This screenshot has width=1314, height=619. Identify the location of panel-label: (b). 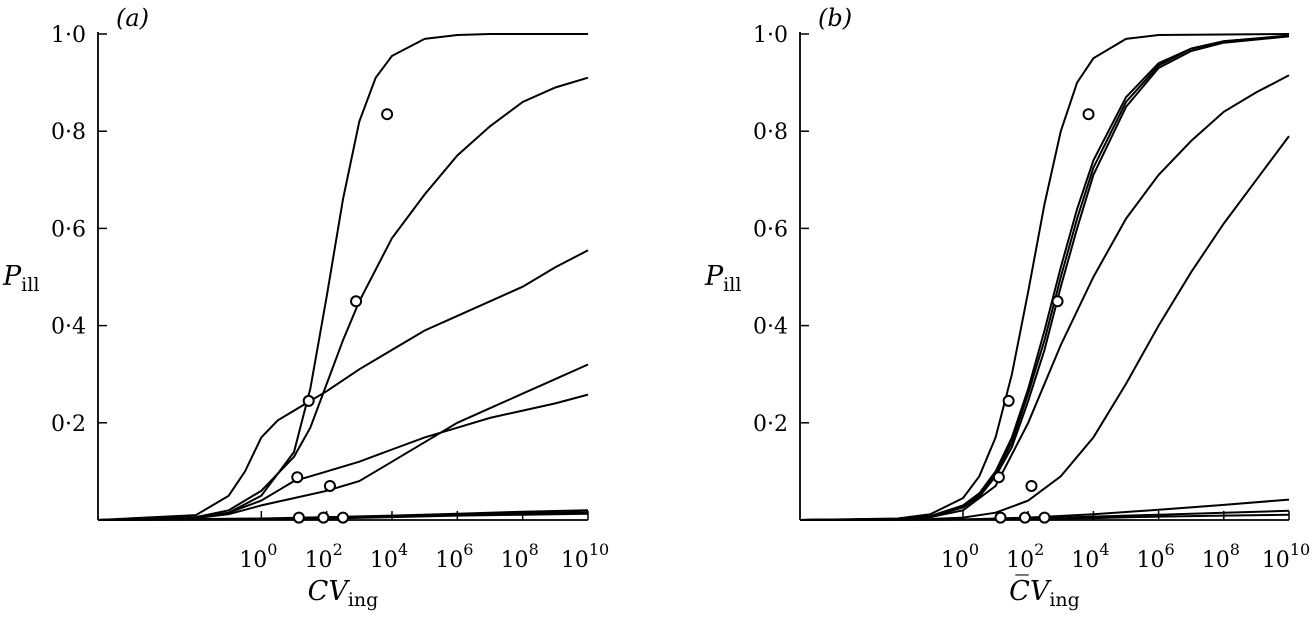
(835, 18).